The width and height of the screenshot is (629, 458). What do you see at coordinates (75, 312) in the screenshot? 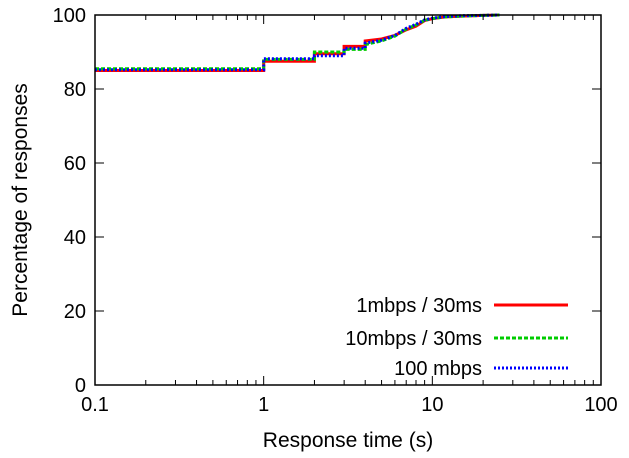
I see `y-tick-label: 20` at bounding box center [75, 312].